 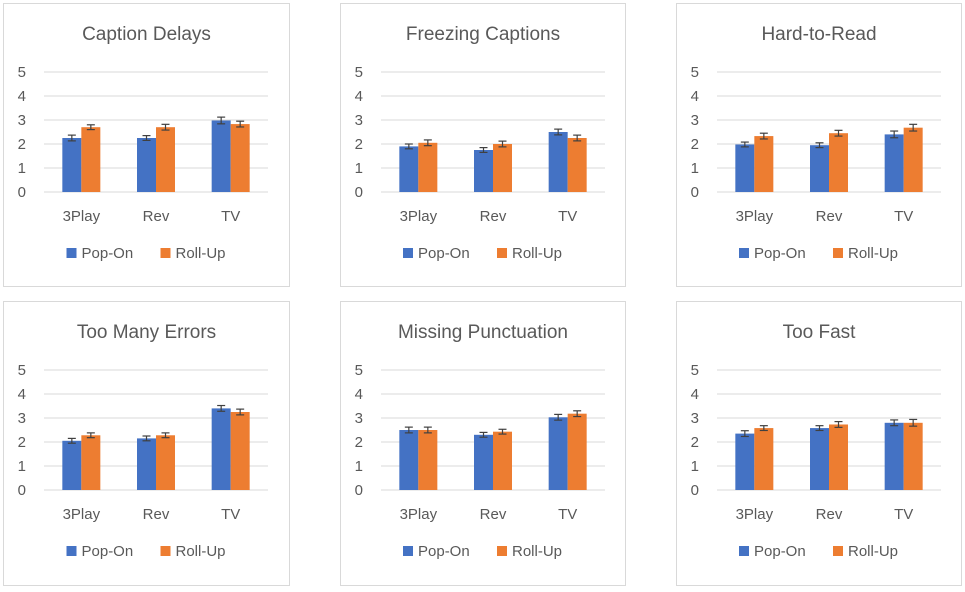 I want to click on chart-panel: Too Fast 0 1 2 3 4 5 3Play Rev TV Pop-On Roll-Up, so click(x=819, y=443).